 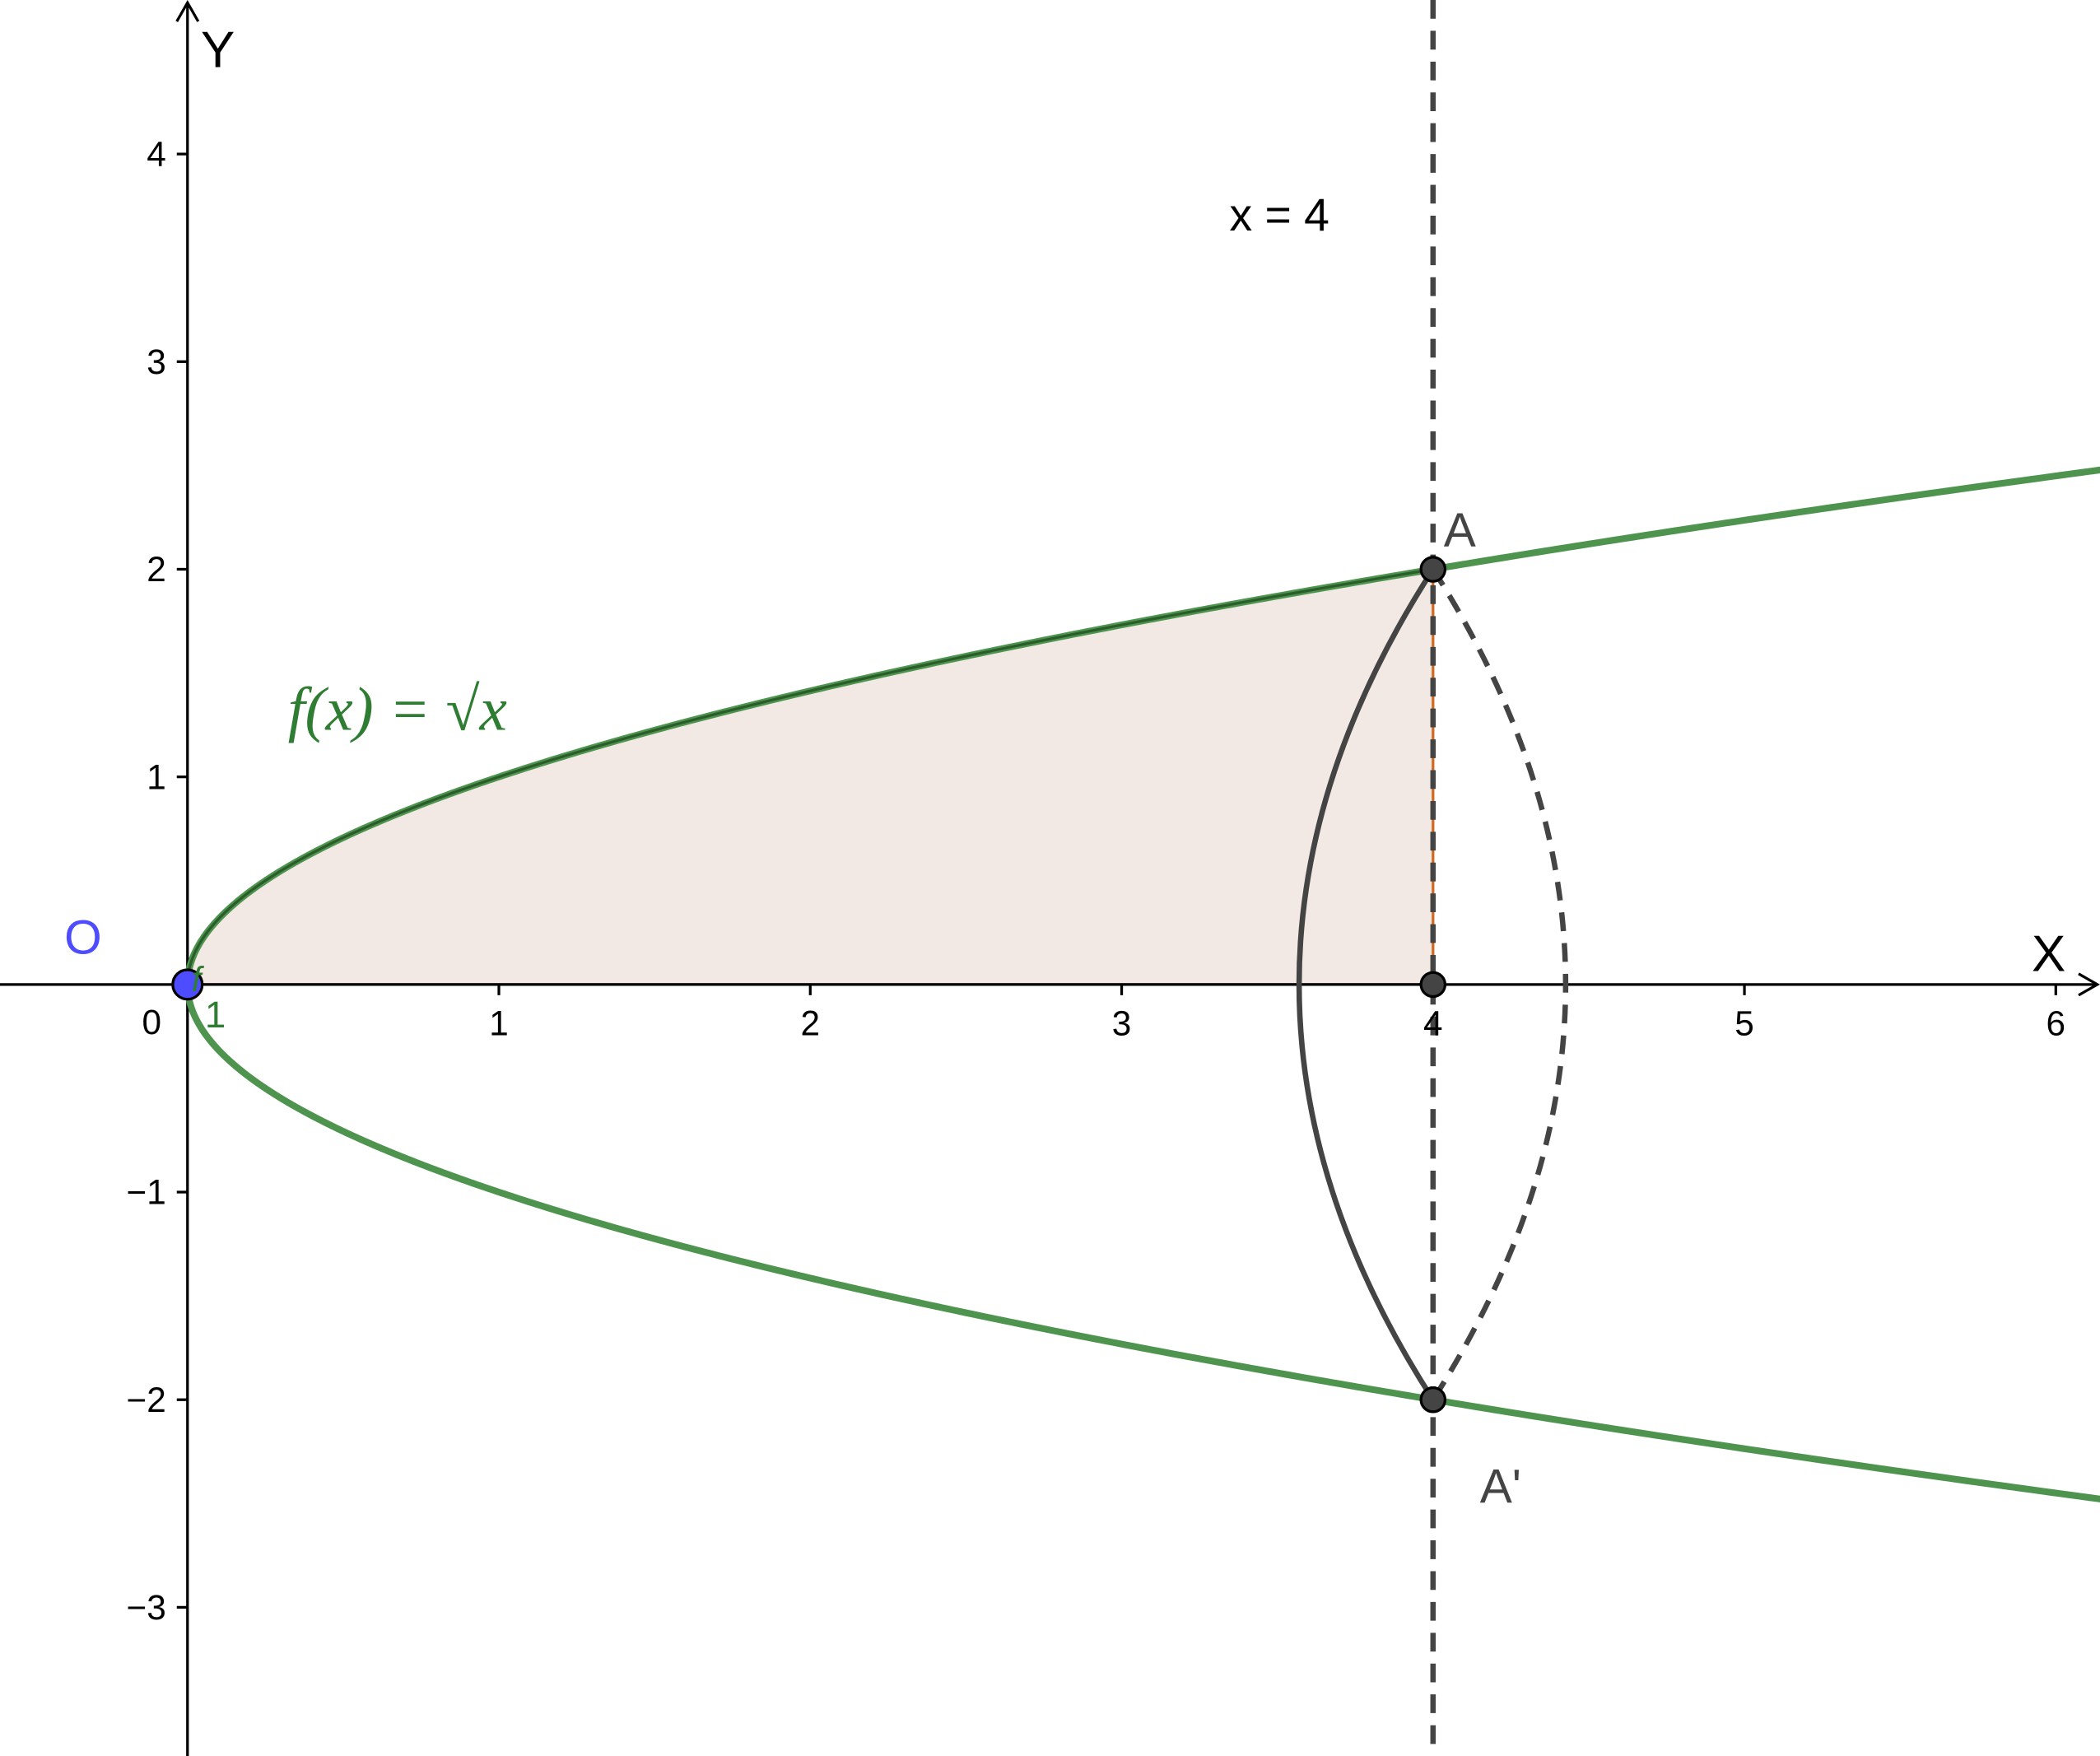 I want to click on point-label: O, so click(x=83, y=937).